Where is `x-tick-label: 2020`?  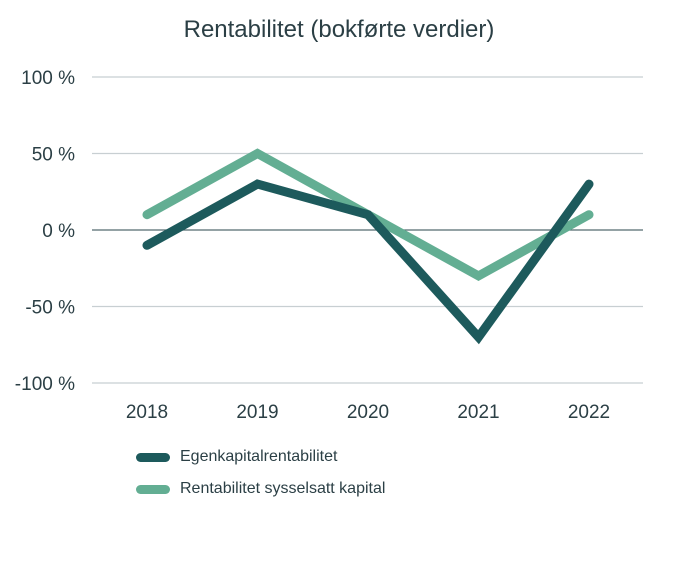
x-tick-label: 2020 is located at coordinates (368, 412).